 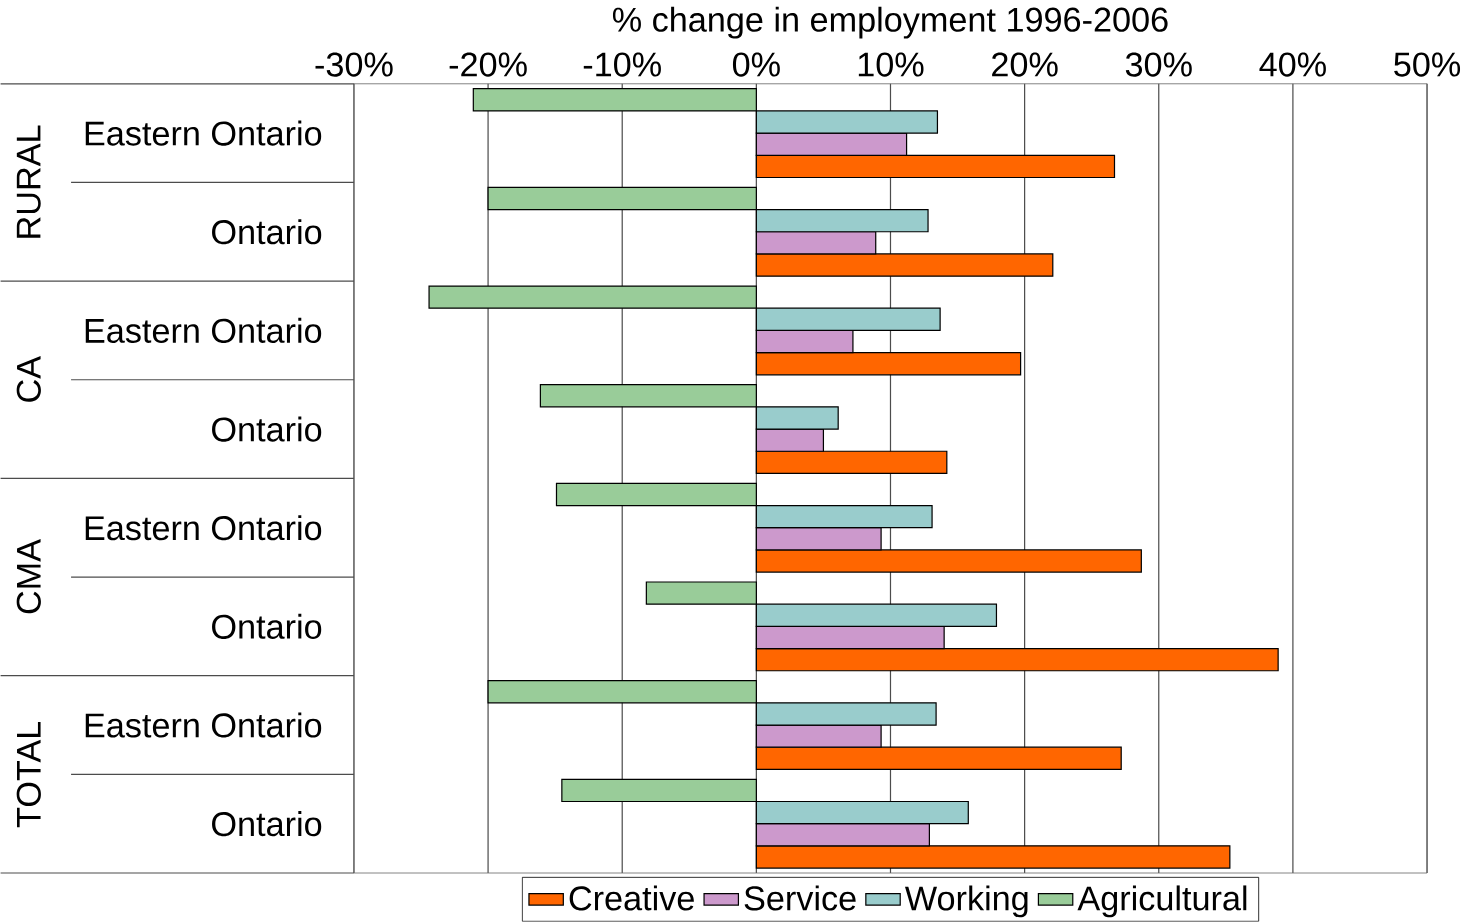 I want to click on x-tick-label: 10%, so click(x=891, y=64).